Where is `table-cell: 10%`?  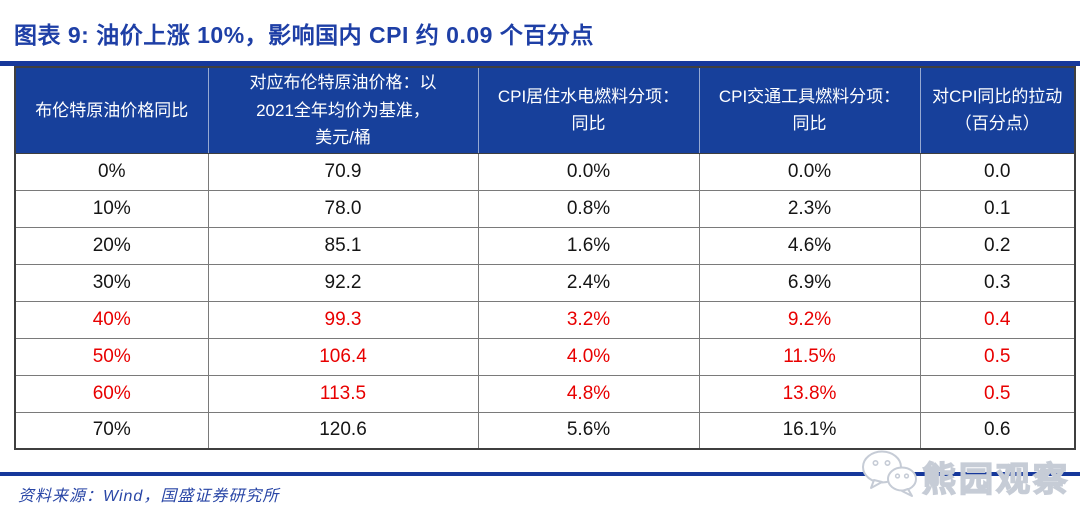
table-cell: 10% is located at coordinates (111, 208).